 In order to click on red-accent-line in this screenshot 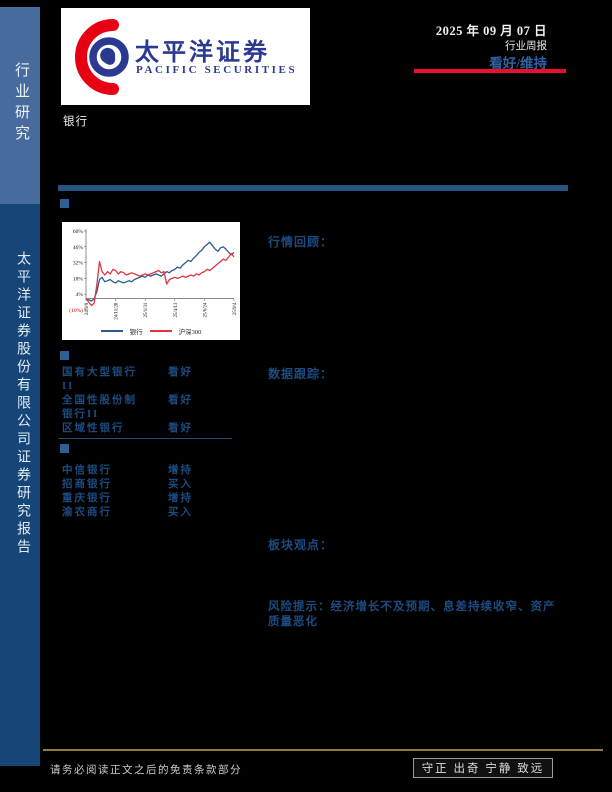, I will do `click(490, 71)`.